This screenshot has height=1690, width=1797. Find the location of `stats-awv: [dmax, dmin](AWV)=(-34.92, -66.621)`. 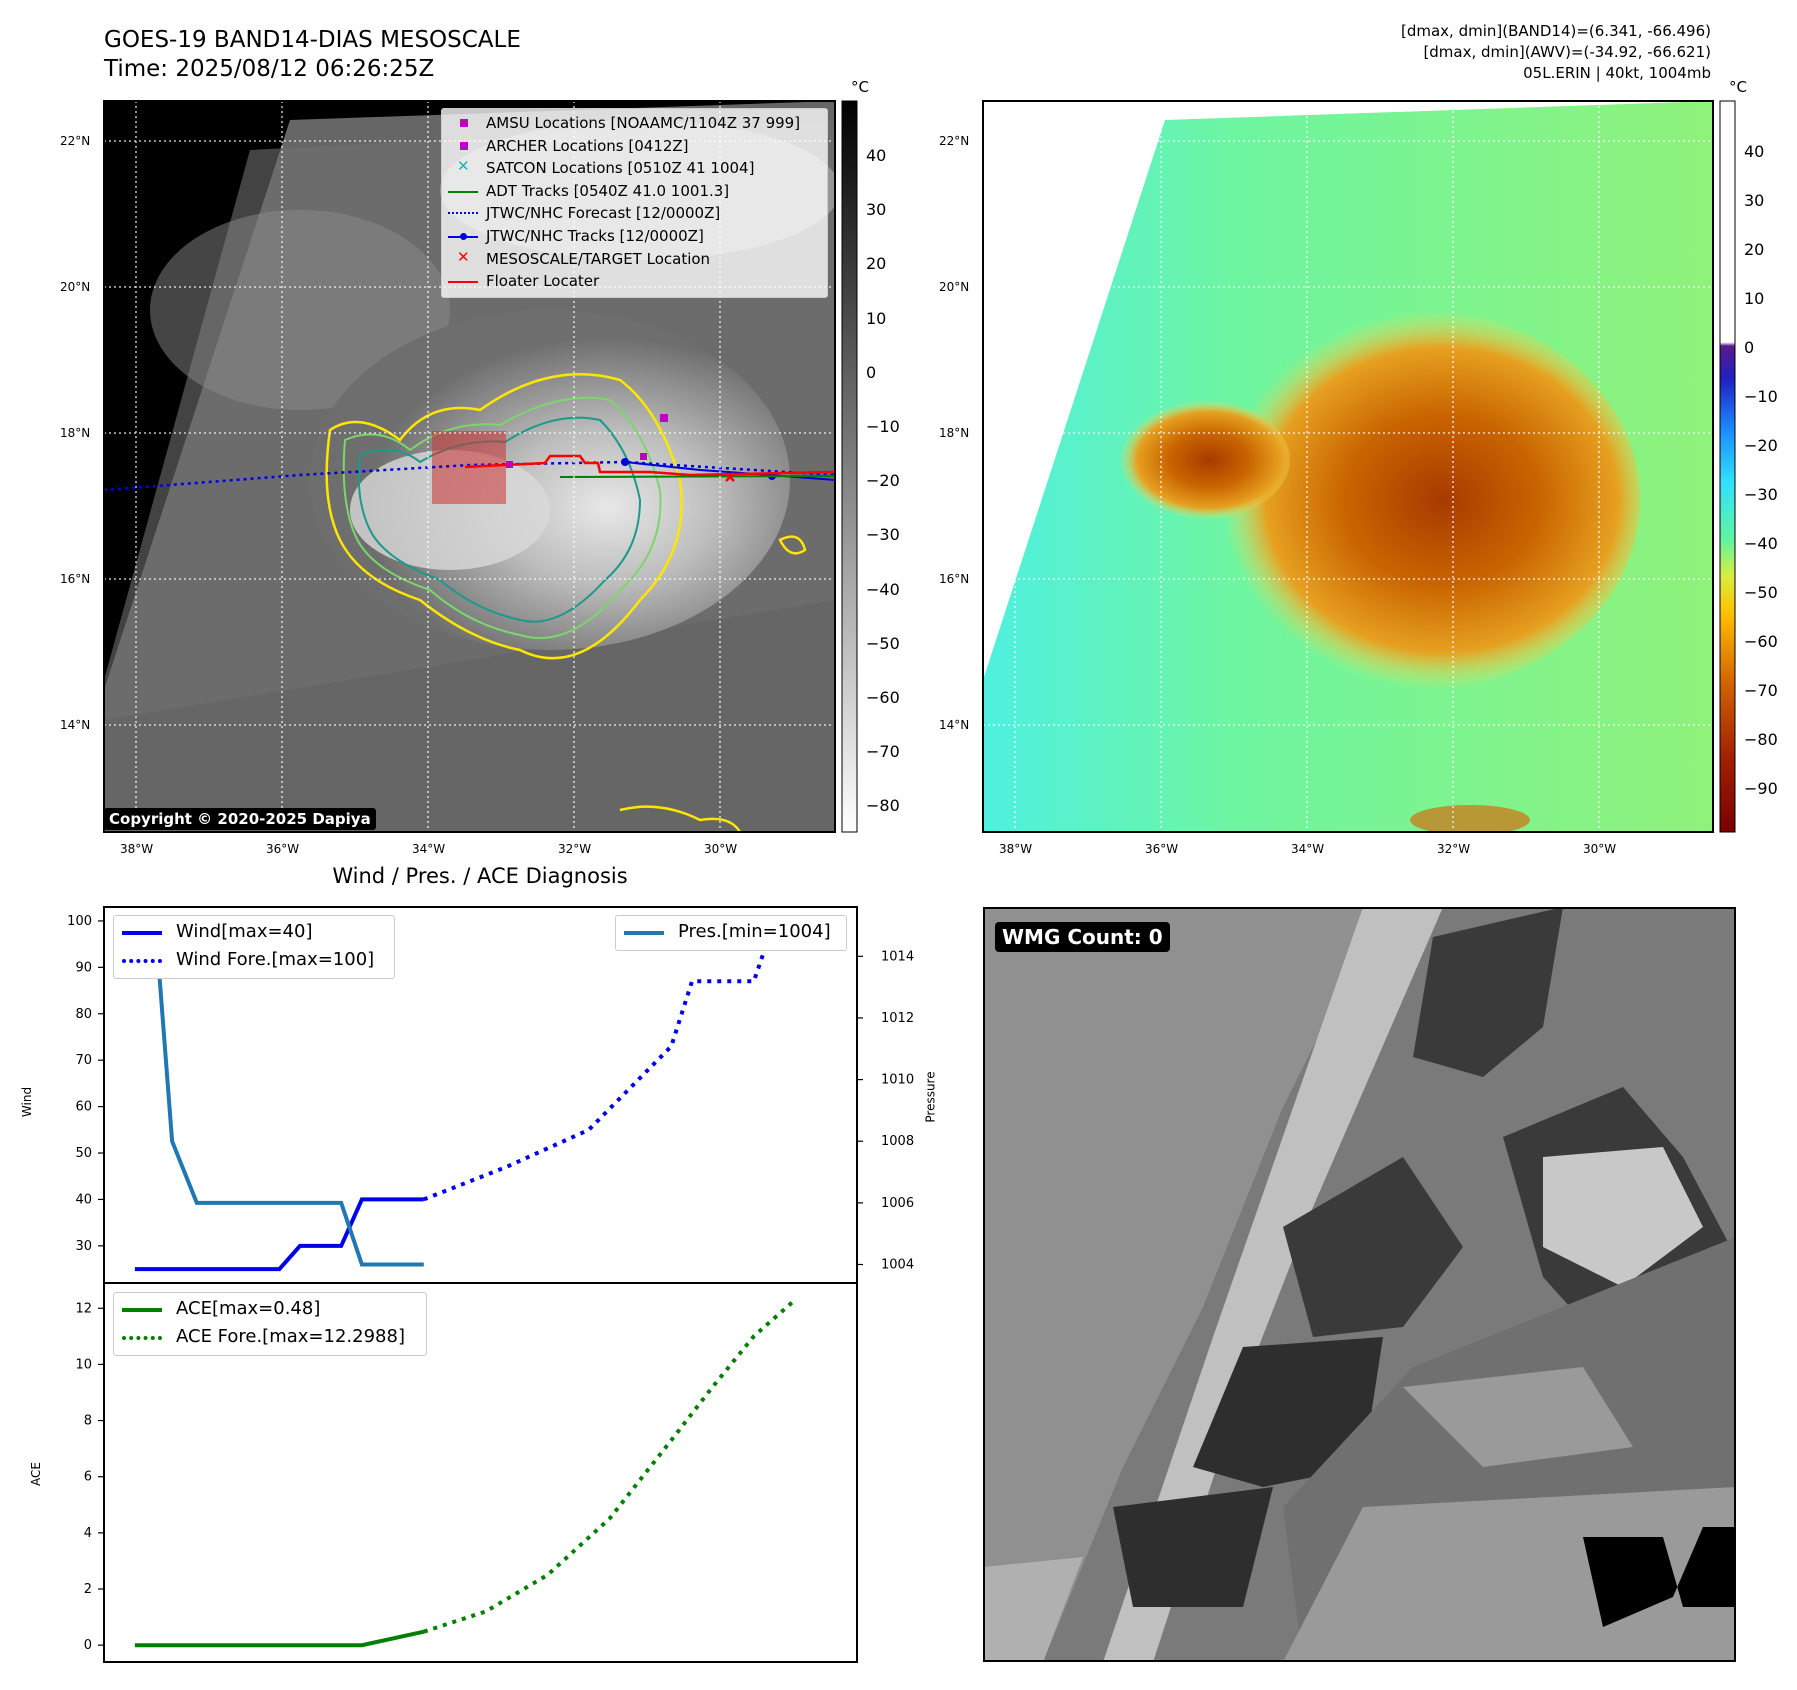

stats-awv: [dmax, dmin](AWV)=(-34.92, -66.621) is located at coordinates (1567, 52).